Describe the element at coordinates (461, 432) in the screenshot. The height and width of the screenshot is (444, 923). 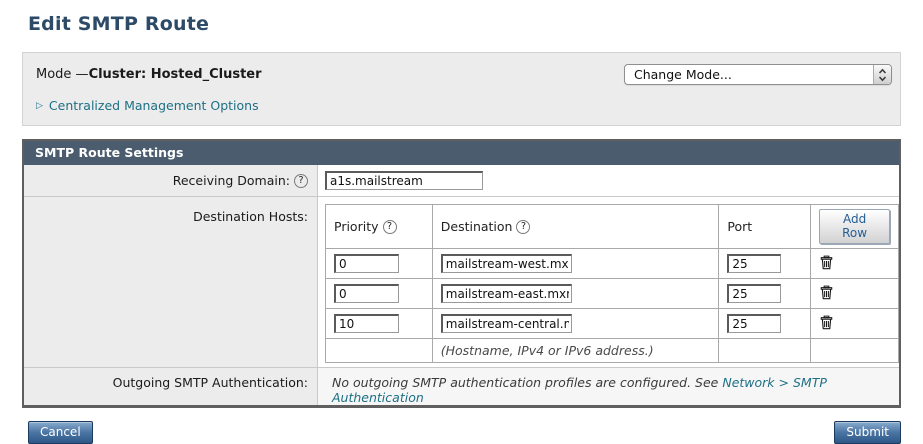
I see `footer-actions: Cancel Submit` at that location.